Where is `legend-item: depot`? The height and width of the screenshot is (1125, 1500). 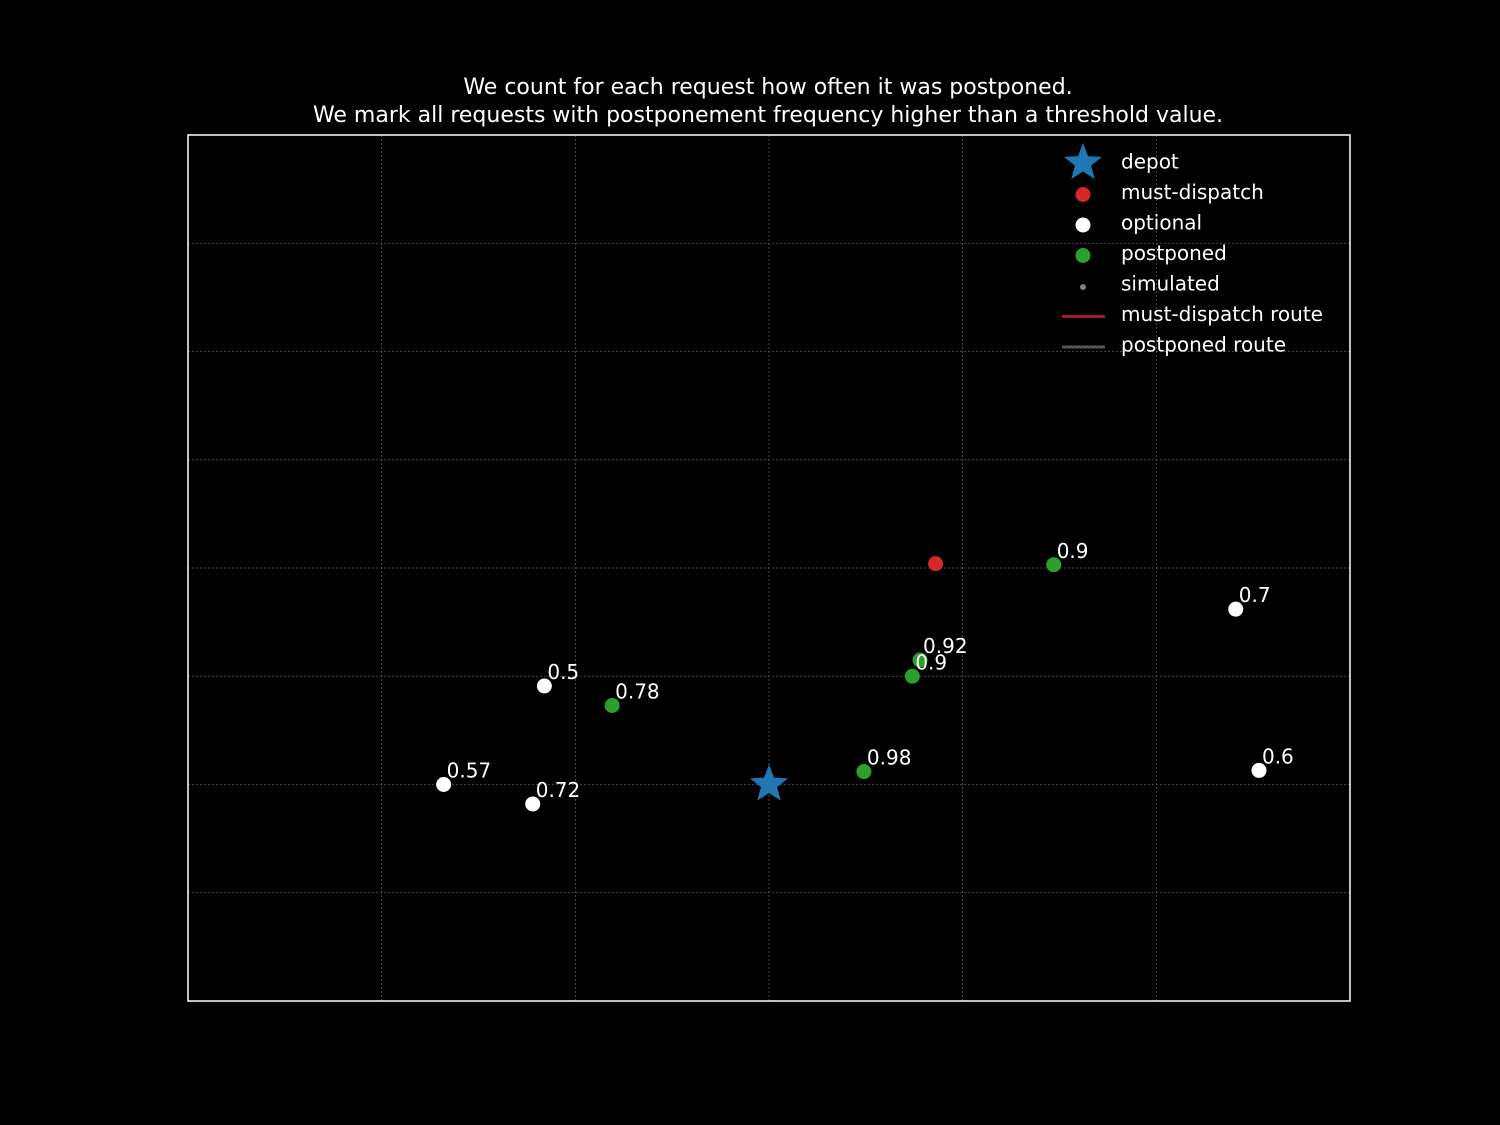
legend-item: depot is located at coordinates (1121, 161).